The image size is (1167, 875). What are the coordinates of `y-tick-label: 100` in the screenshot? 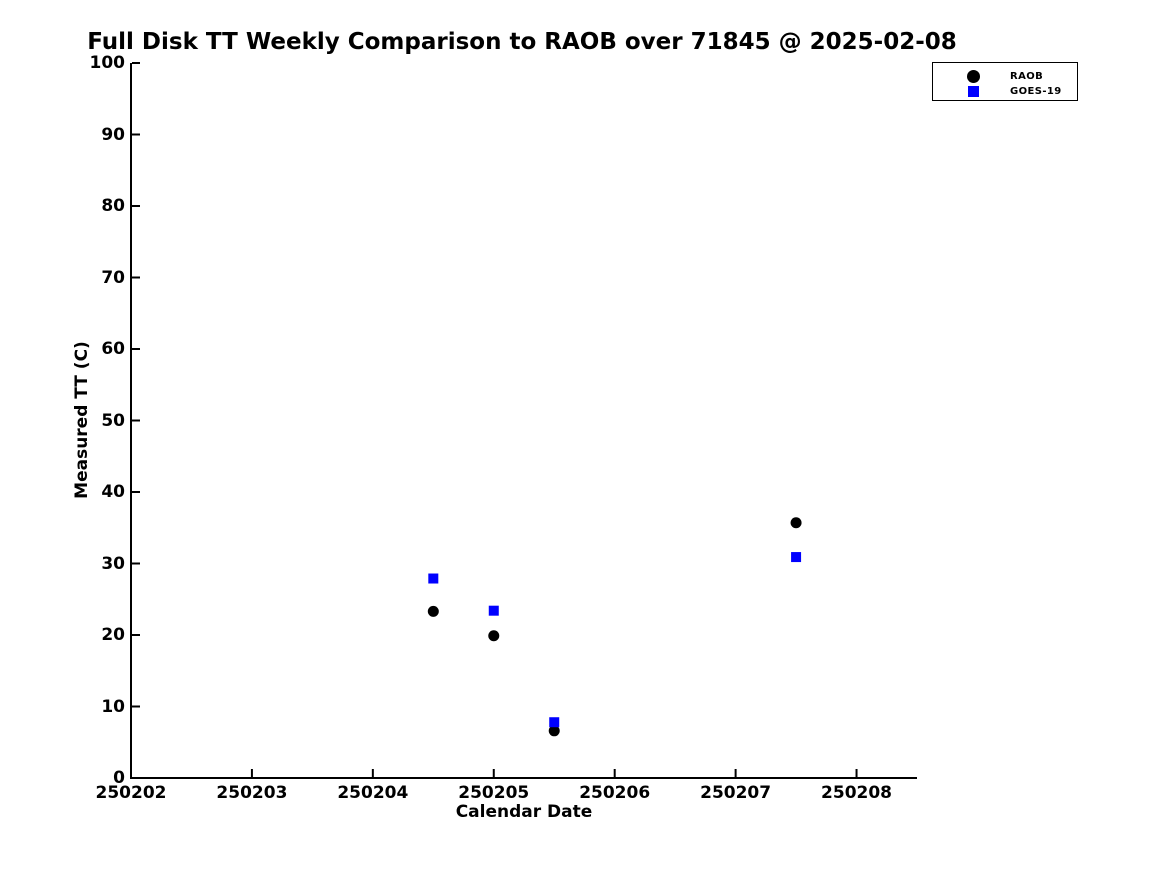 It's located at (107, 63).